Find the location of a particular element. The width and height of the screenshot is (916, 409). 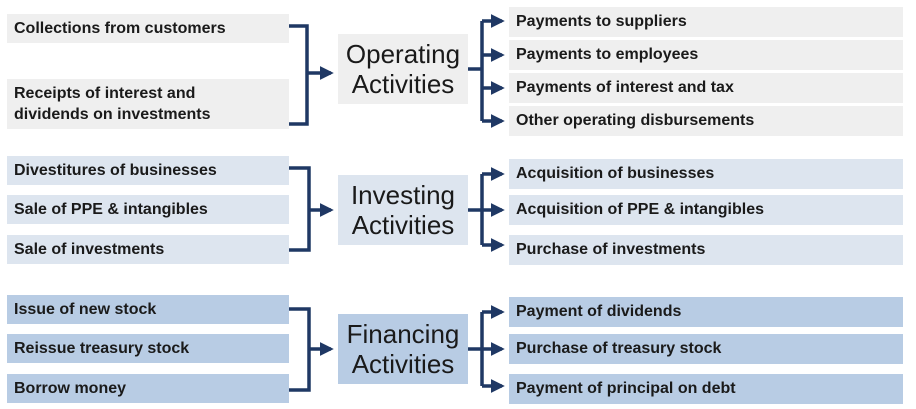

operating-outflow-interest-tax: Payments of interest and tax is located at coordinates (706, 88).